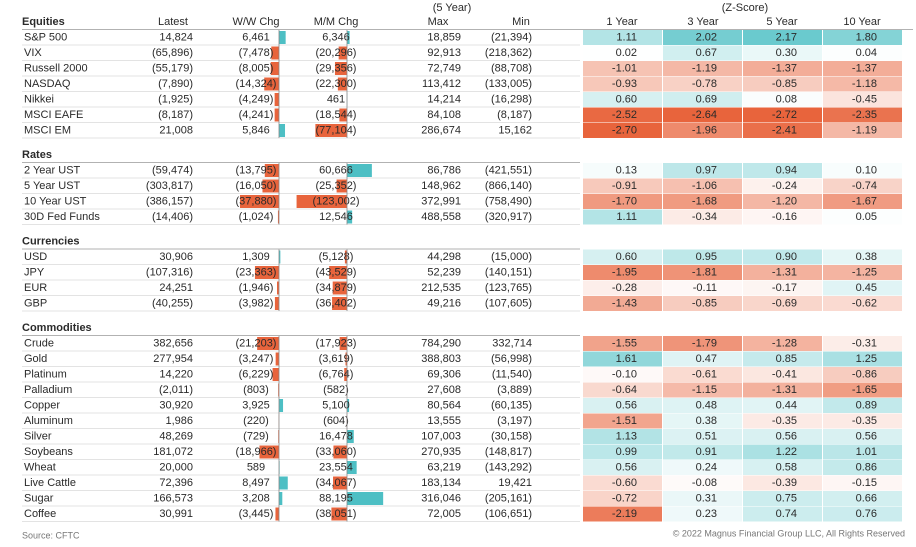 Image resolution: width=916 pixels, height=547 pixels. Describe the element at coordinates (782, 22) in the screenshot. I see `column-header: 5 Year` at that location.